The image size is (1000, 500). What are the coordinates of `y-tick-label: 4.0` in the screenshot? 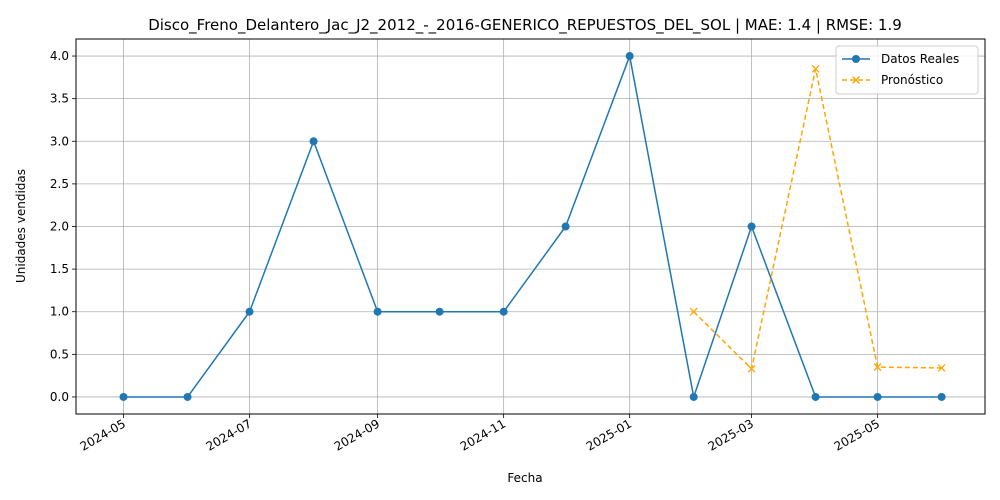 It's located at (59, 56).